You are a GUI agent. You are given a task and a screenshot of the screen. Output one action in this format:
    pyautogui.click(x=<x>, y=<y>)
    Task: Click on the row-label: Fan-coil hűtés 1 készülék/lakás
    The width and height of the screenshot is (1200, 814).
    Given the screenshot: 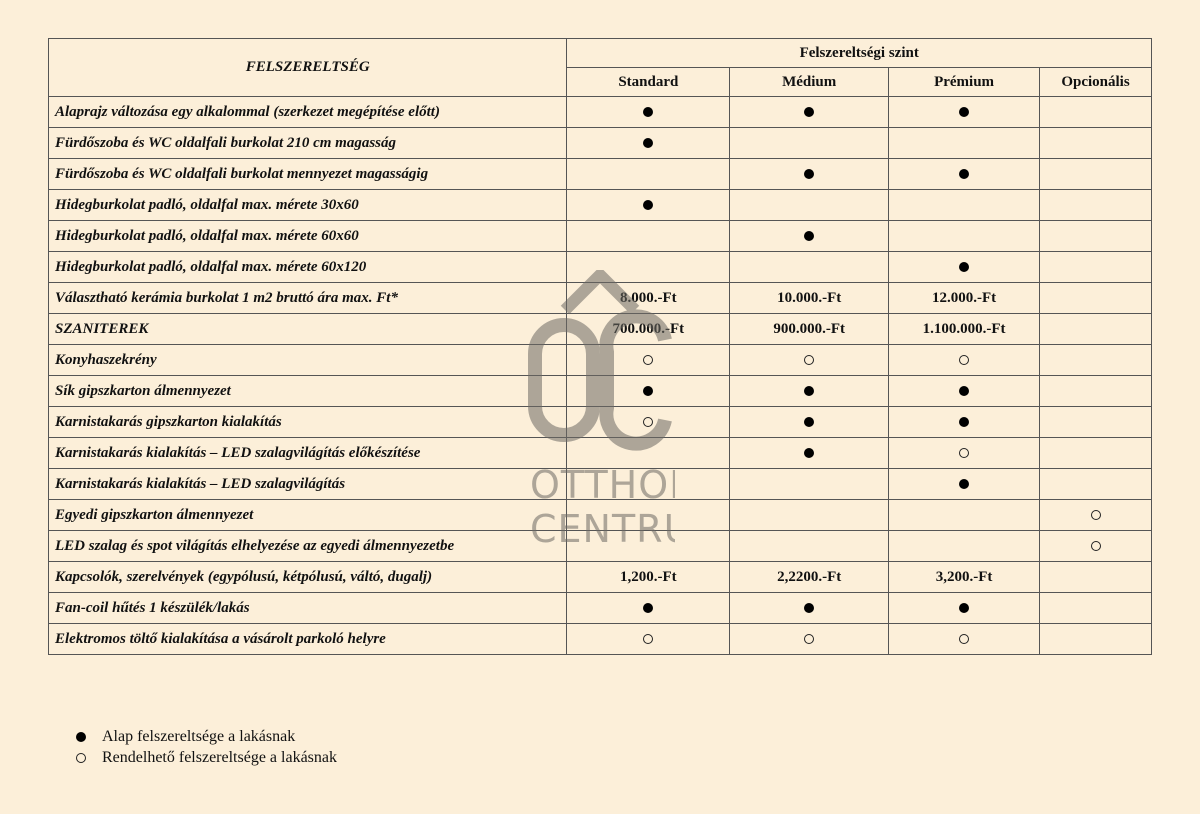 What is the action you would take?
    pyautogui.click(x=307, y=608)
    